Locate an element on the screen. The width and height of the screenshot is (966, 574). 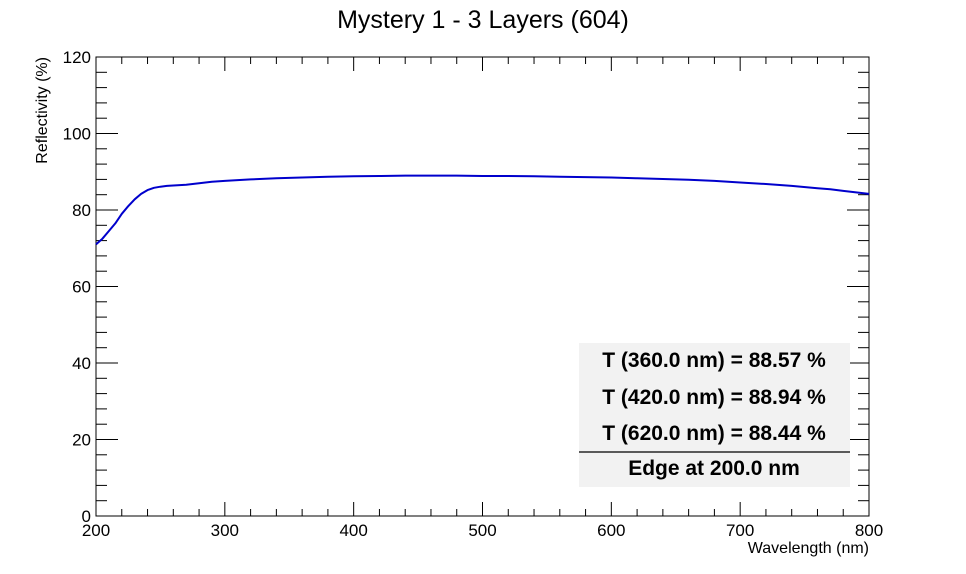
y-axis-label: Reflectivity (%) is located at coordinates (42, 110).